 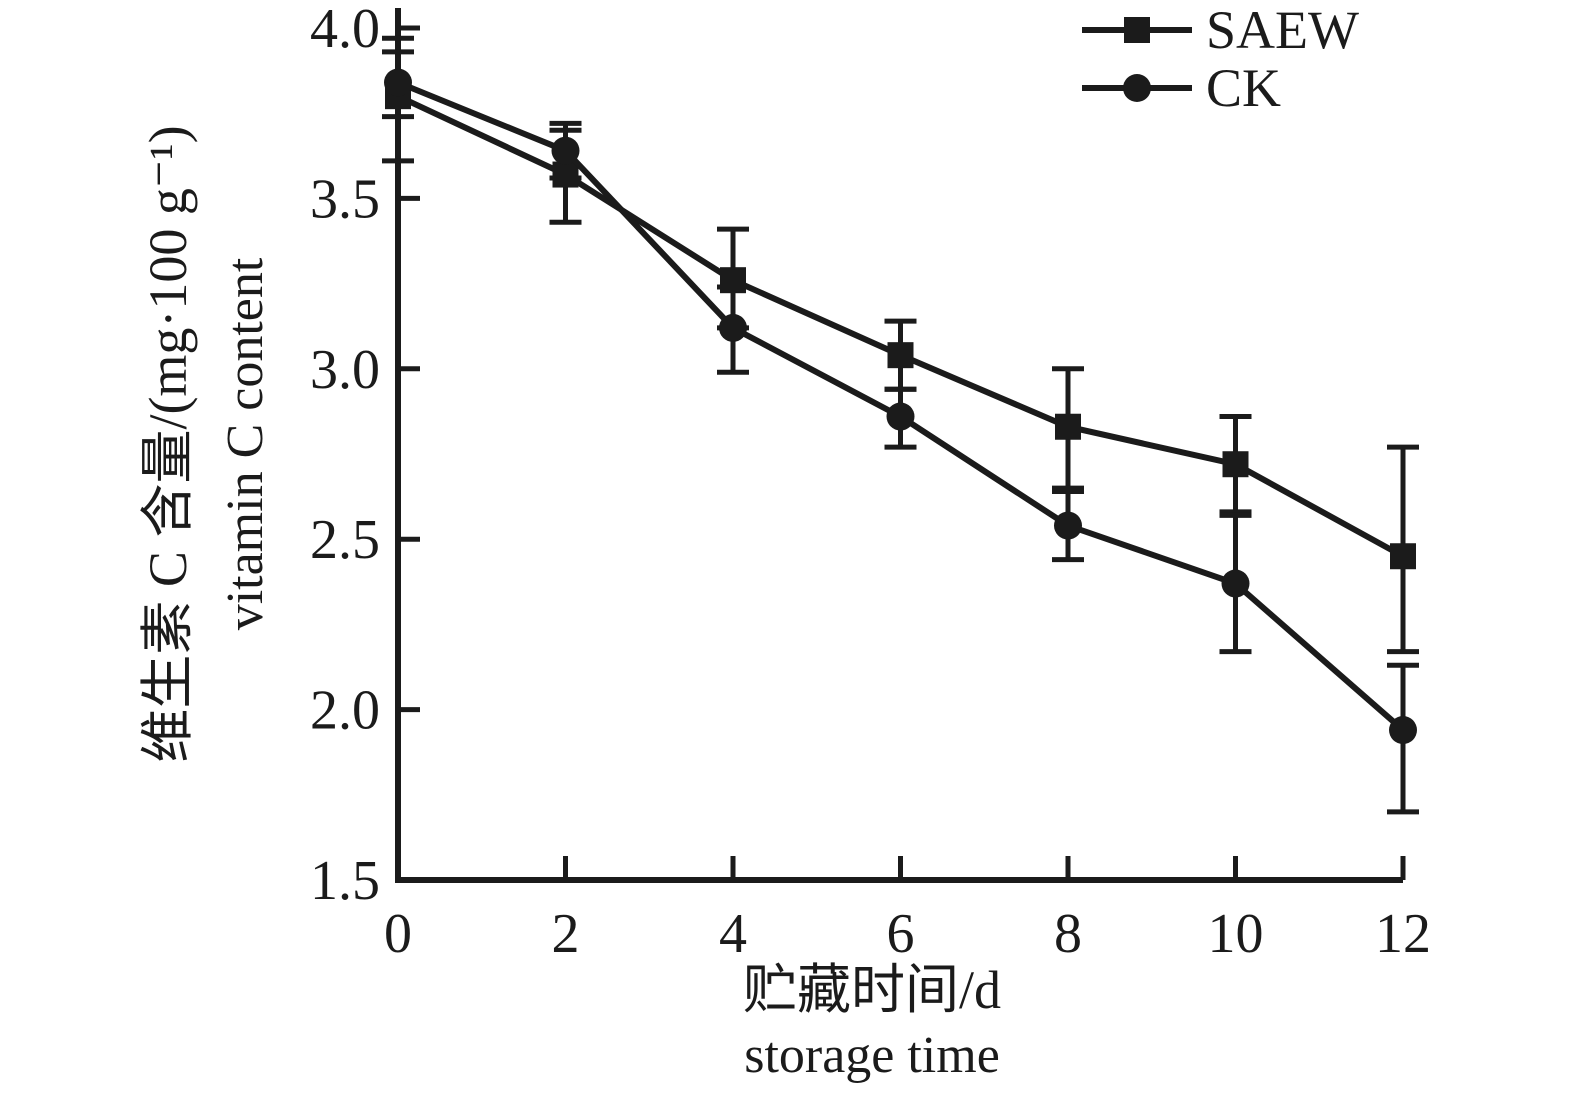 What do you see at coordinates (345, 711) in the screenshot?
I see `y-tick-label: 2.0` at bounding box center [345, 711].